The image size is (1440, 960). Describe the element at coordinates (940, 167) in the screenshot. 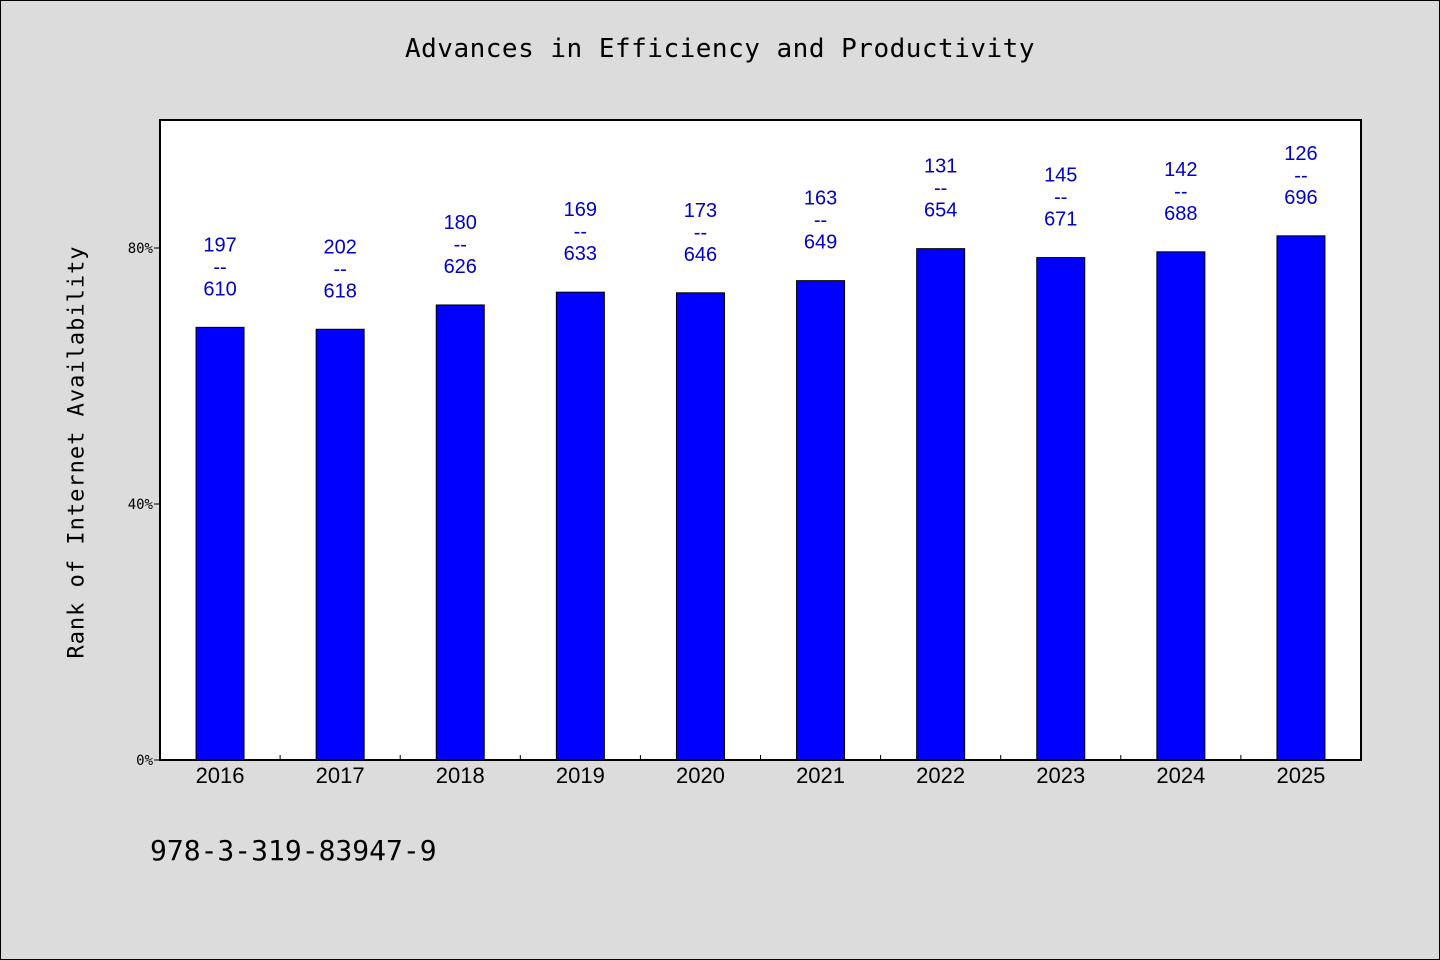

I see `data-label-top: 131` at that location.